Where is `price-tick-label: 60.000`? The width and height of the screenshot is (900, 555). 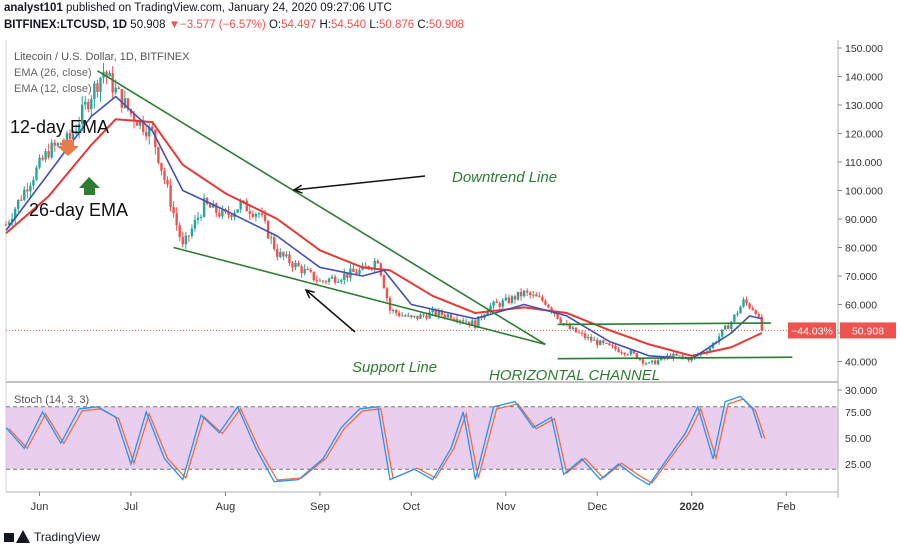 price-tick-label: 60.000 is located at coordinates (861, 306).